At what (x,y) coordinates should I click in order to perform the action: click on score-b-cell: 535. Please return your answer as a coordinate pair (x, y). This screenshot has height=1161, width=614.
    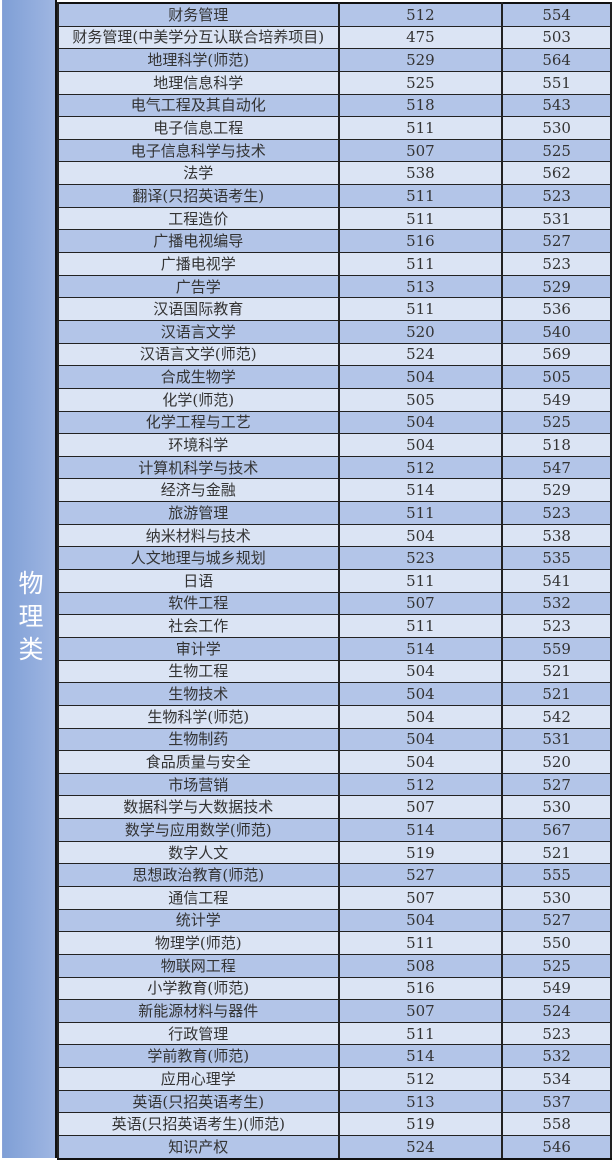
    Looking at the image, I should click on (556, 558).